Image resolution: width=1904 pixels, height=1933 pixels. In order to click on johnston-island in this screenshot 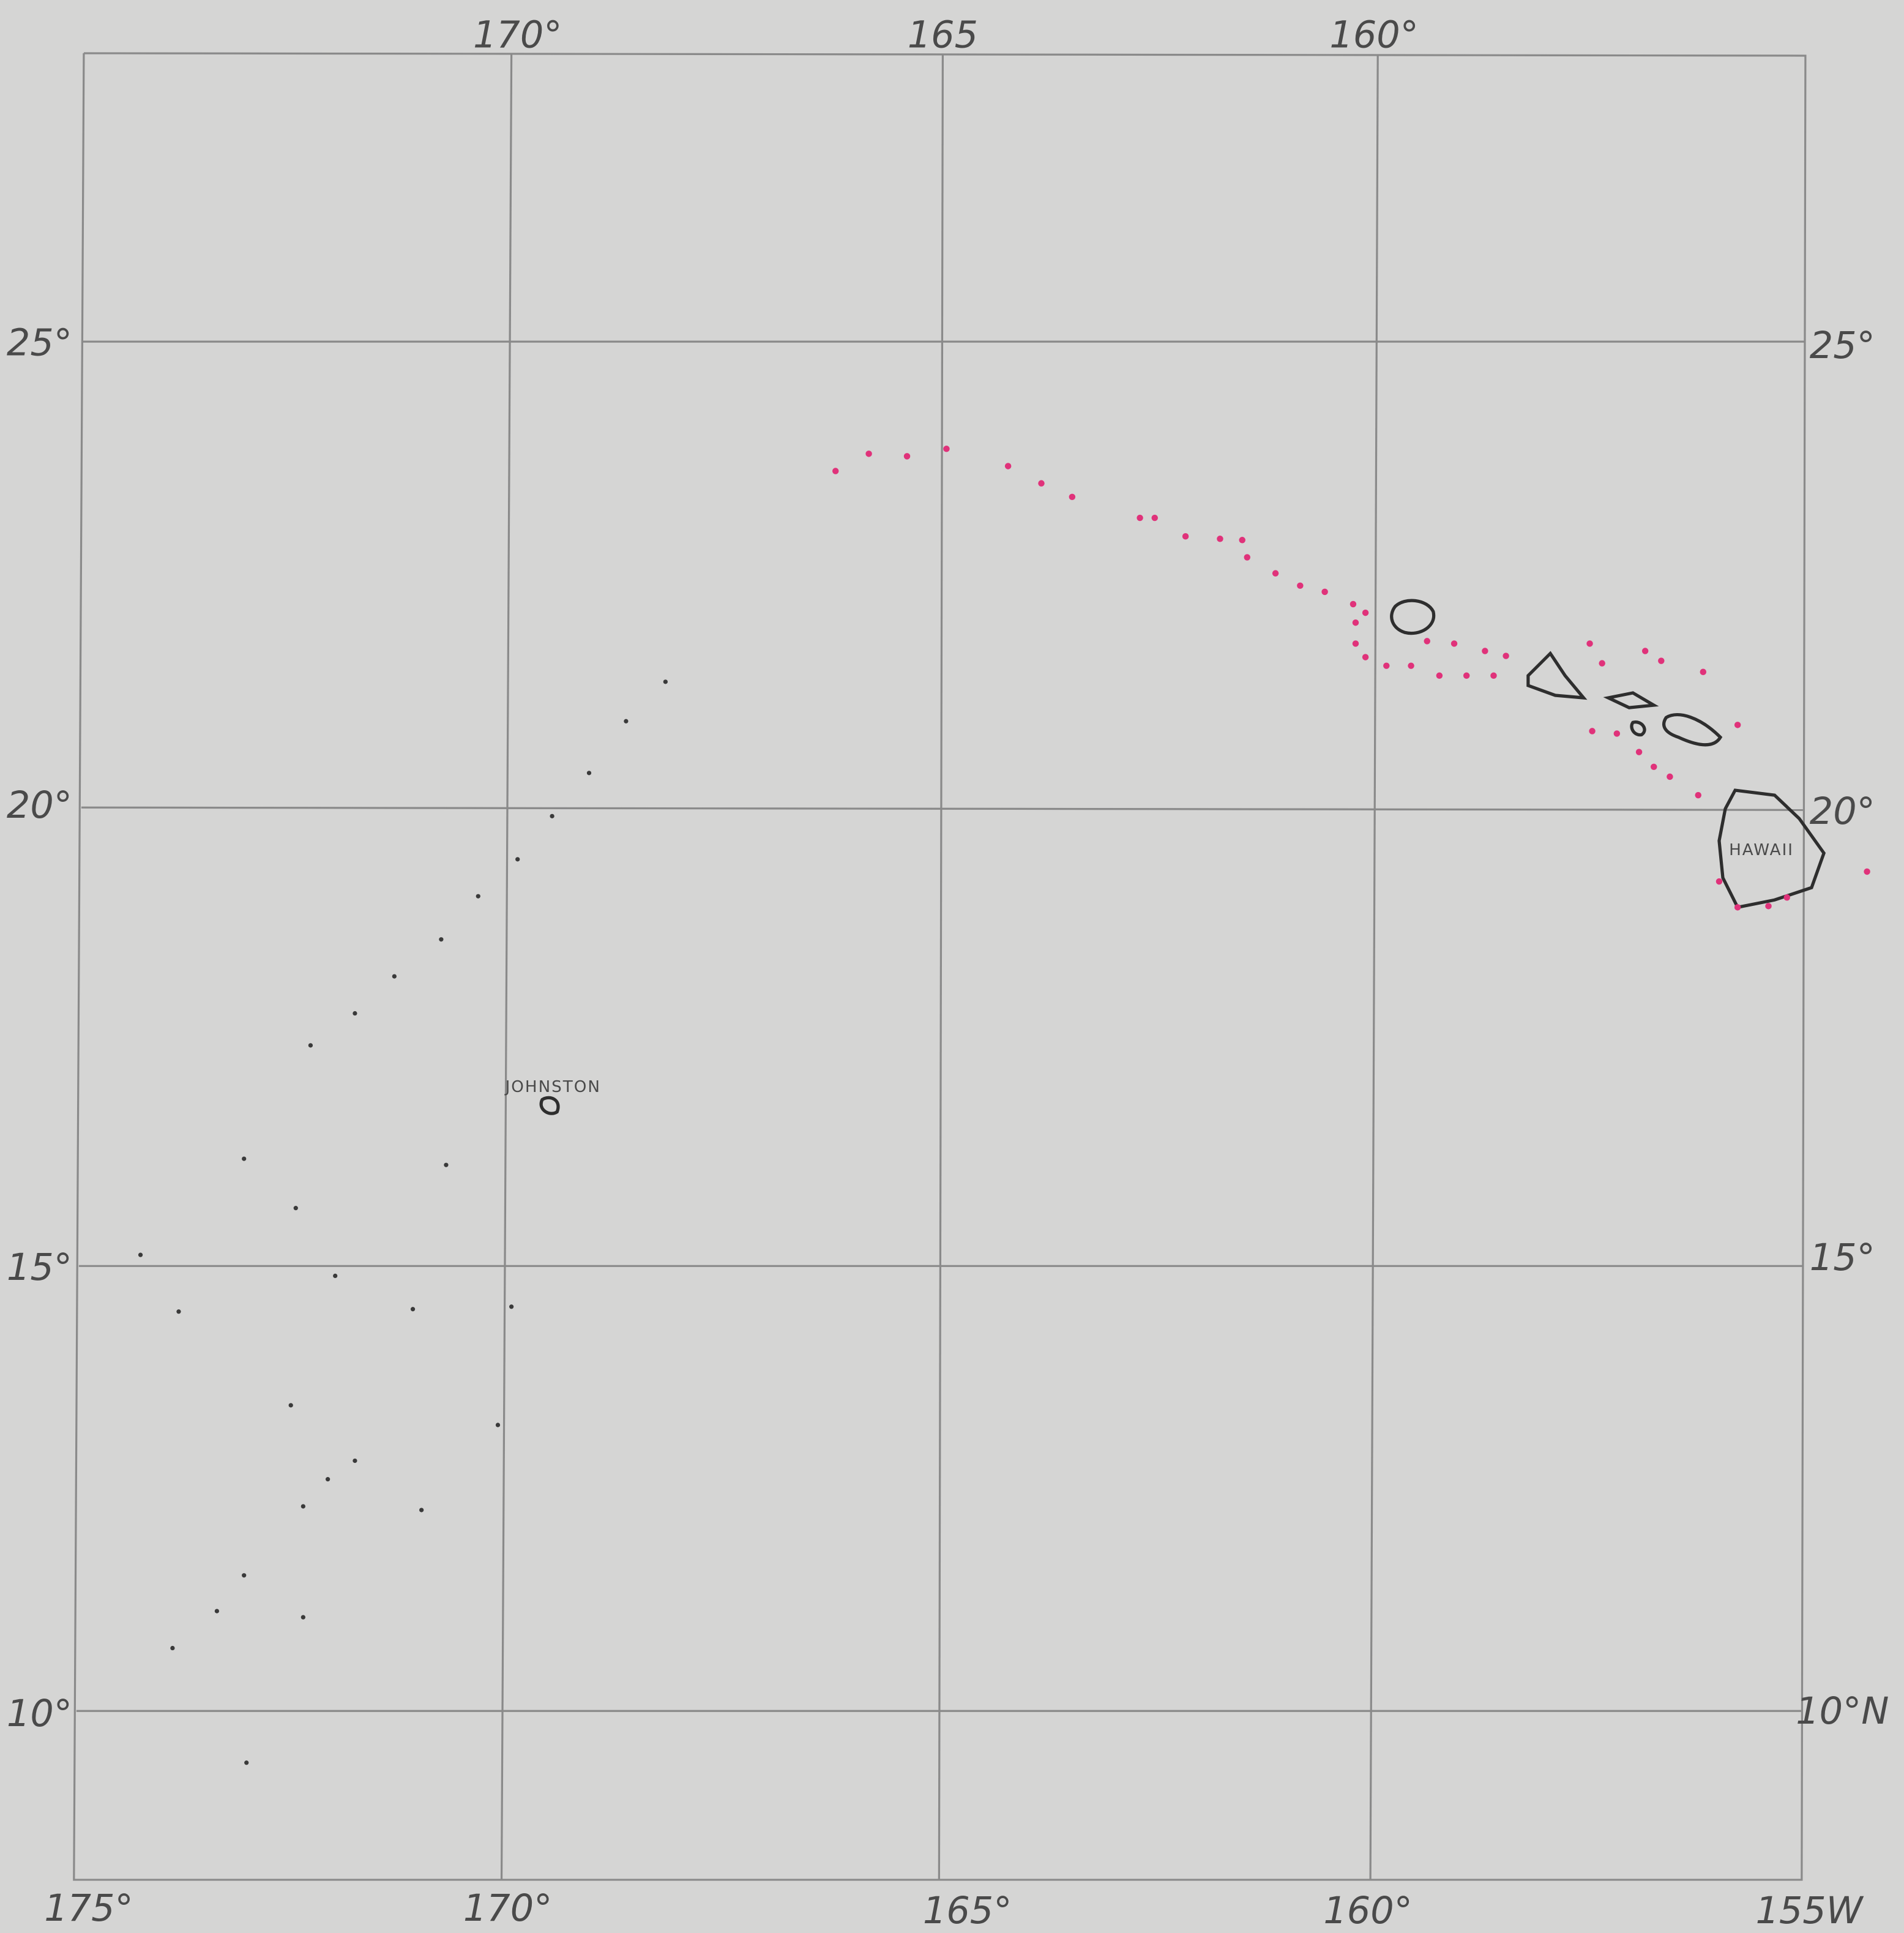, I will do `click(549, 1105)`.